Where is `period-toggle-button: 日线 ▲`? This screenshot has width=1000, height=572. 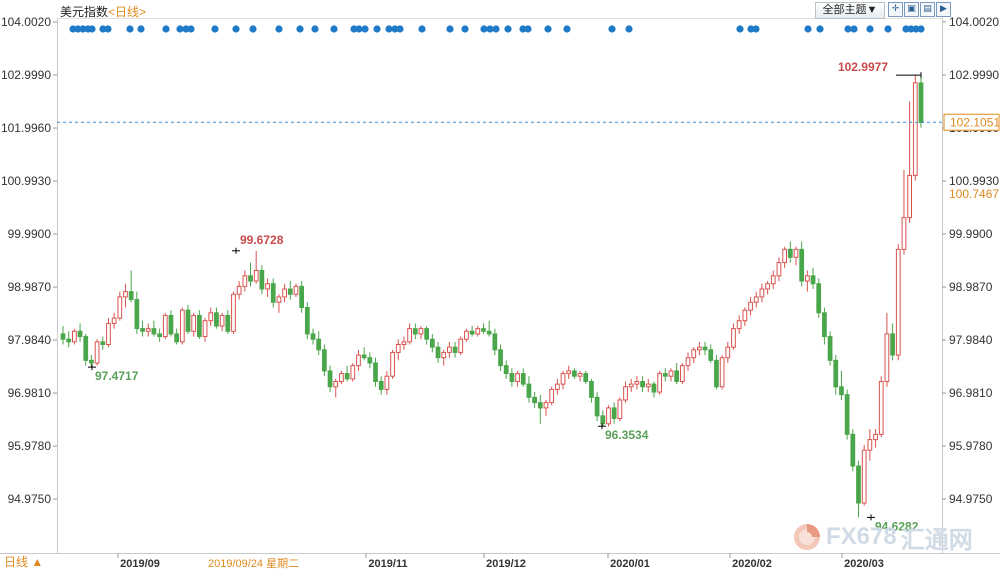 period-toggle-button: 日线 ▲ is located at coordinates (24, 562).